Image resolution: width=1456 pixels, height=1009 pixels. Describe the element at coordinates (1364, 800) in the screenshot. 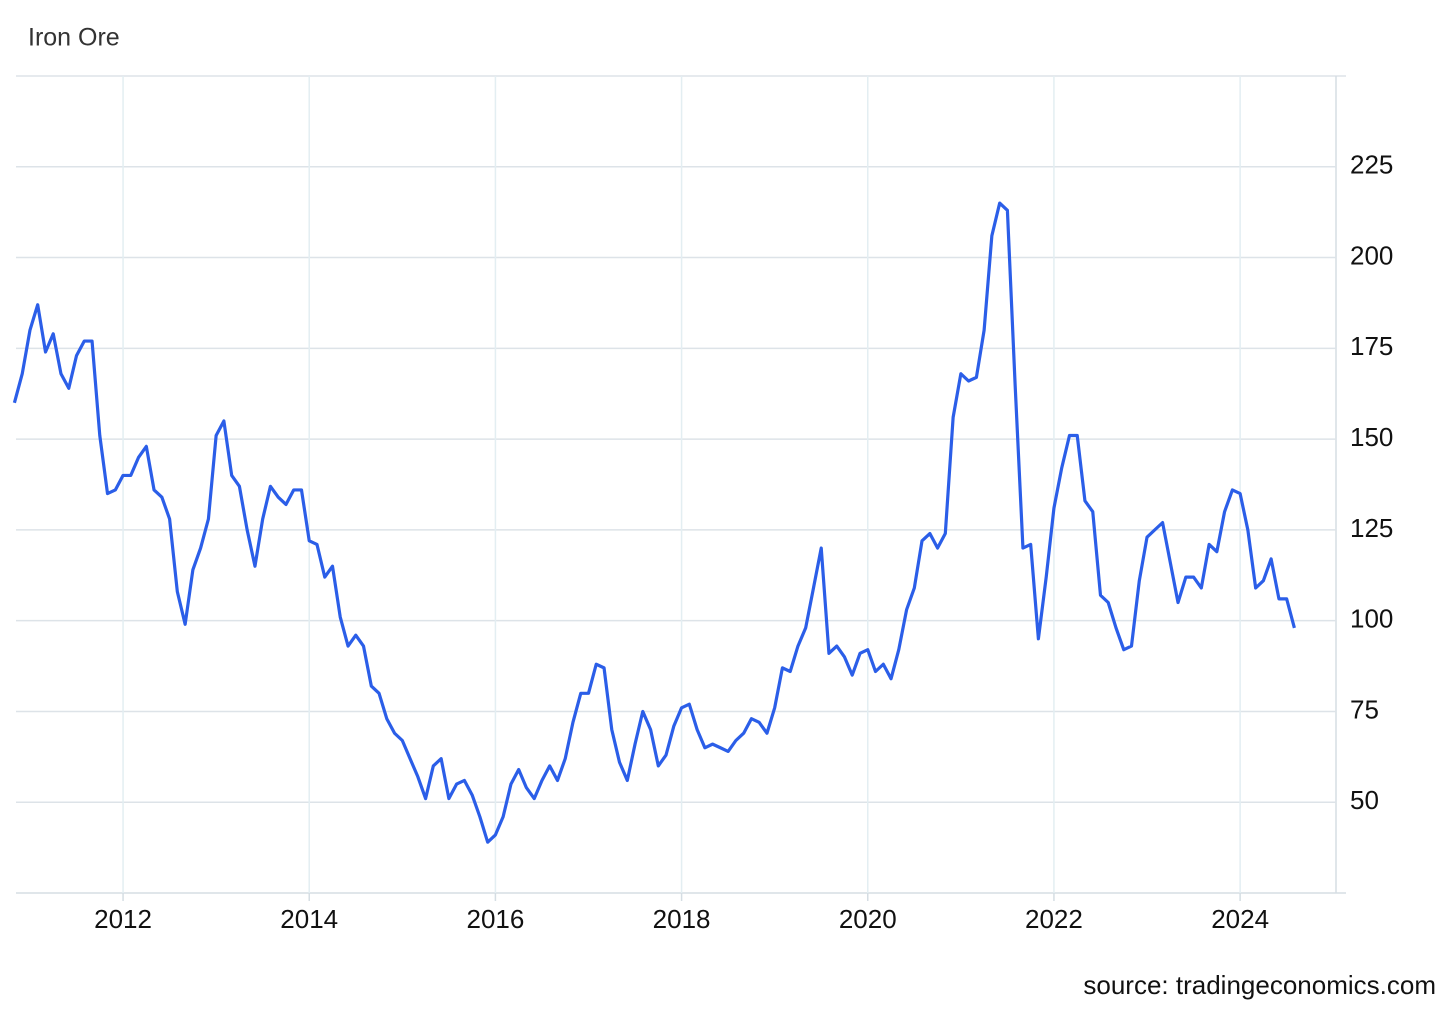

I see `y-tick-label: 50` at that location.